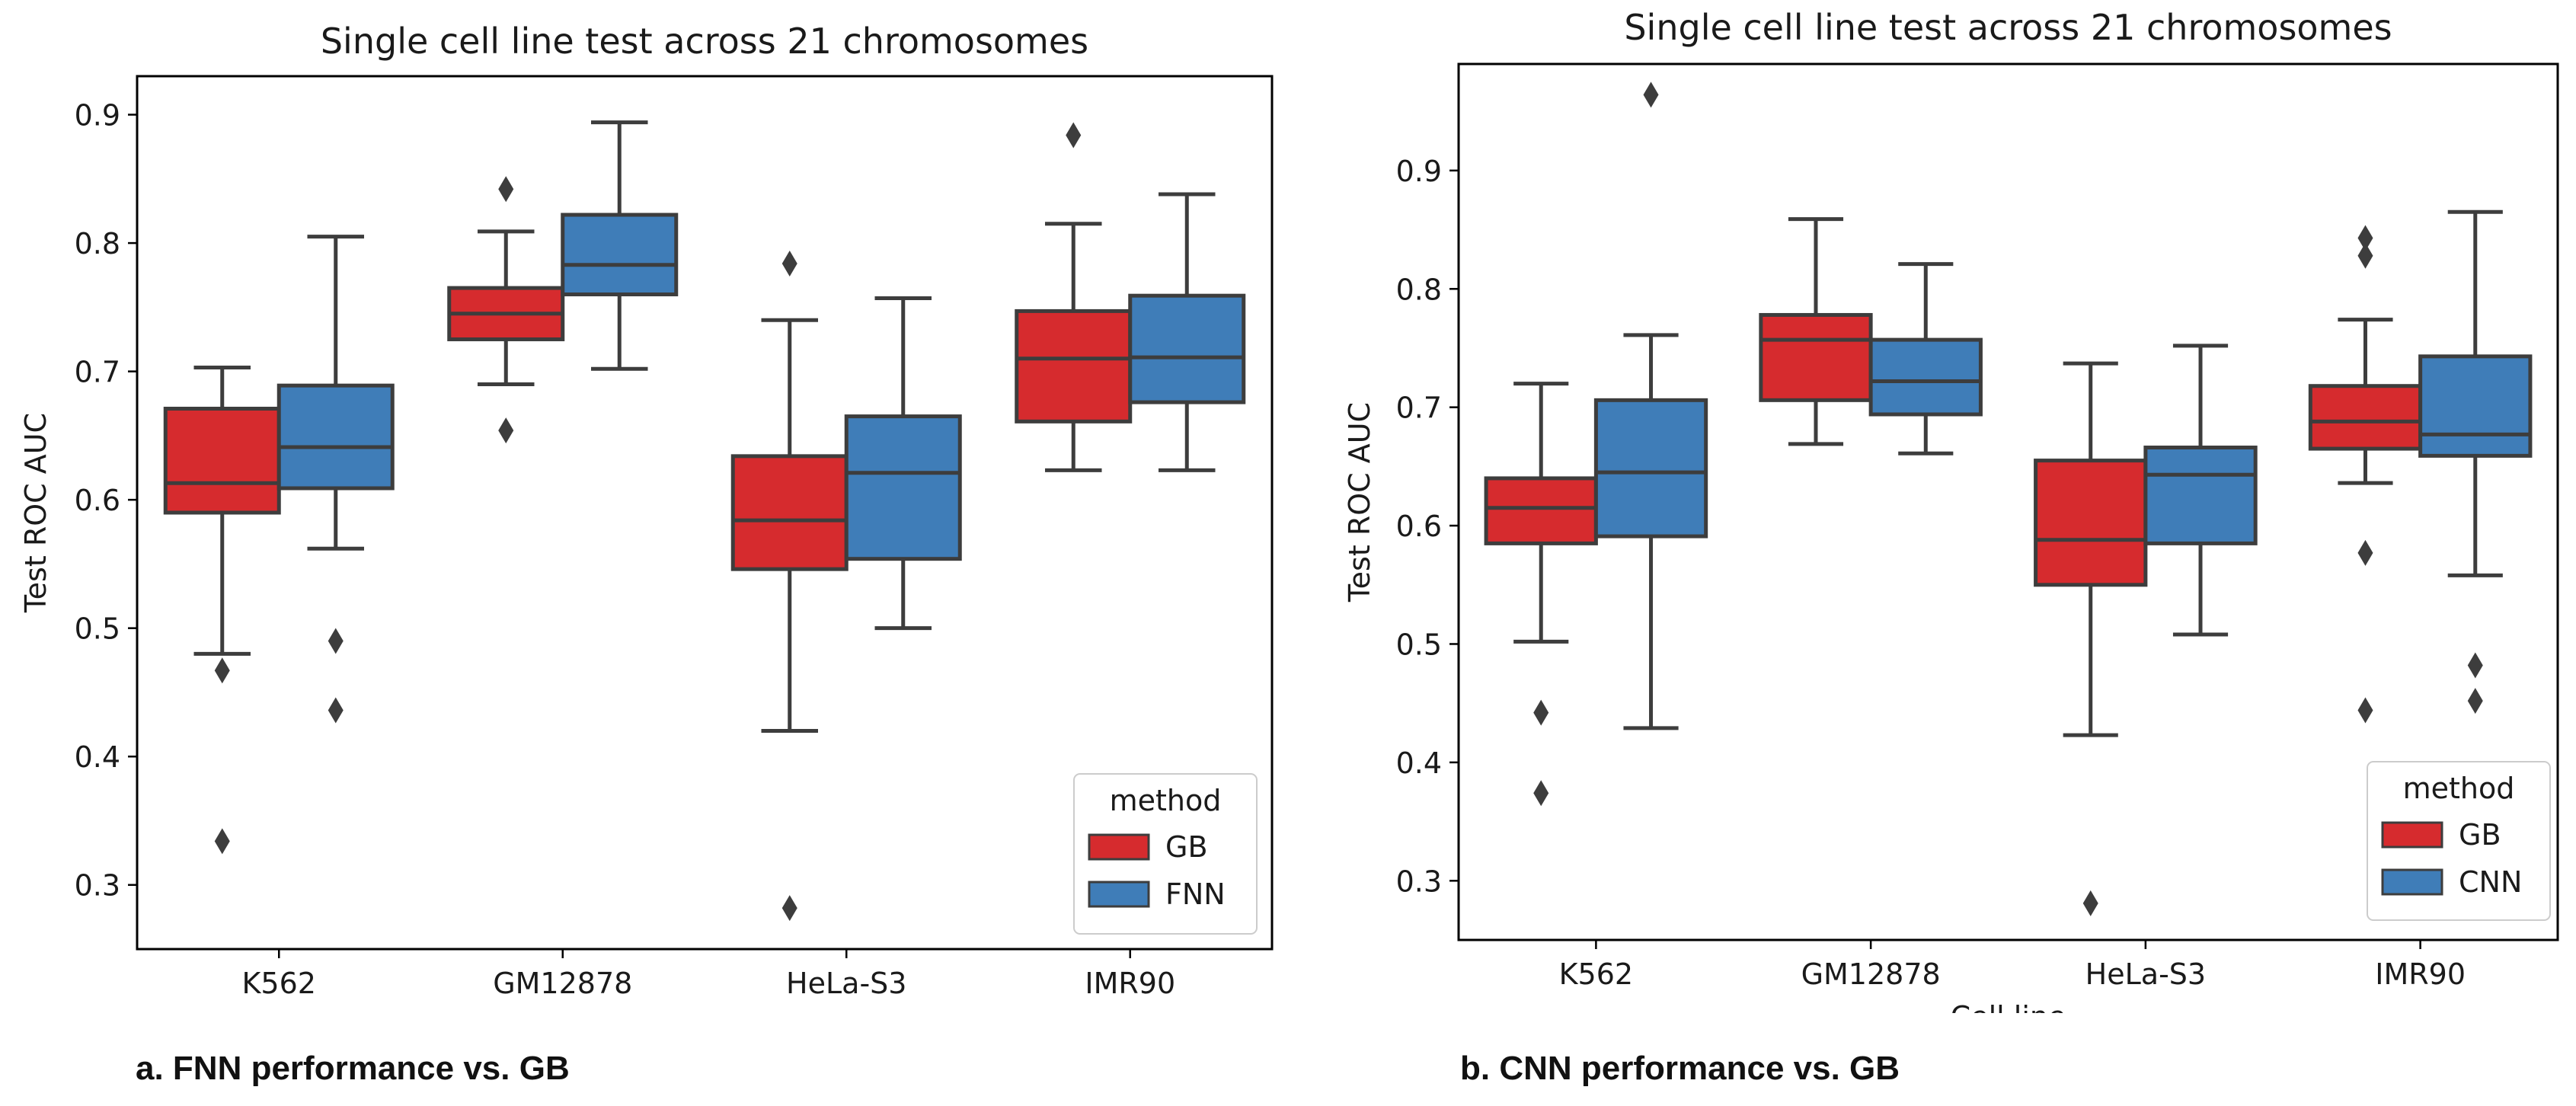 The height and width of the screenshot is (1106, 2576). Describe the element at coordinates (2412, 882) in the screenshot. I see `legend-swatch-cnn` at that location.